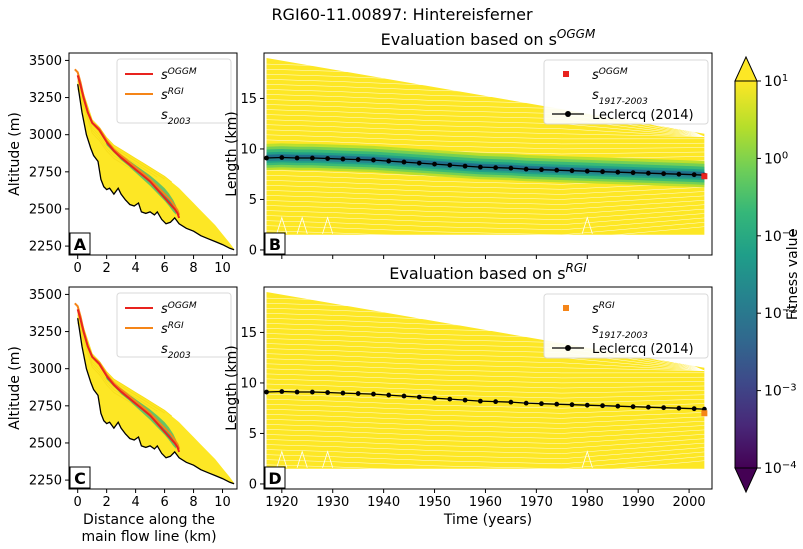  Describe the element at coordinates (746, 274) in the screenshot. I see `colorbar-gradient` at that location.